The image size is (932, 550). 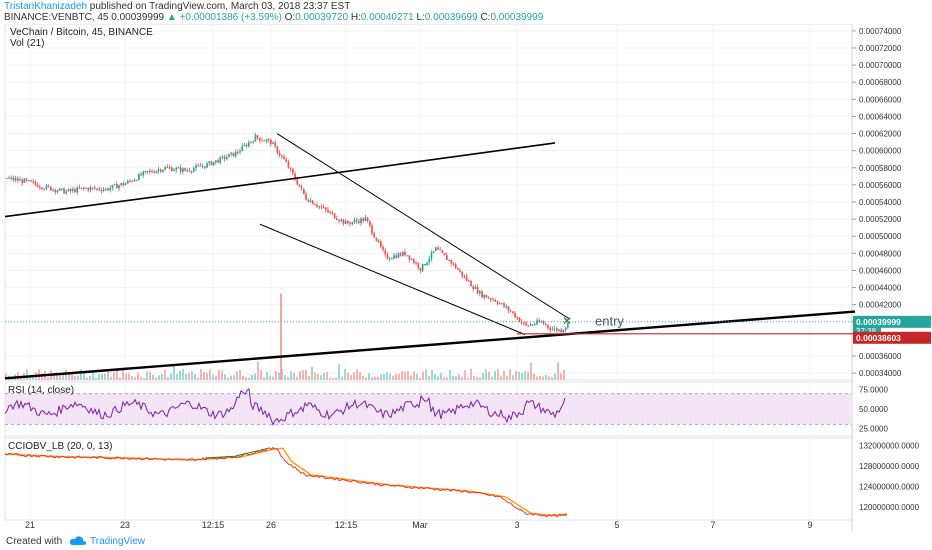 I want to click on obv-legend: CCIOBV_LB (20, 0, 13), so click(x=60, y=446).